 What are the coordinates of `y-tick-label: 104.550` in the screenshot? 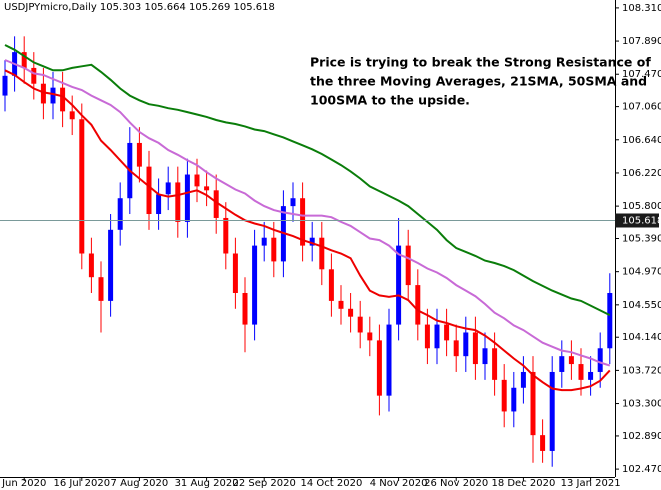 It's located at (641, 305).